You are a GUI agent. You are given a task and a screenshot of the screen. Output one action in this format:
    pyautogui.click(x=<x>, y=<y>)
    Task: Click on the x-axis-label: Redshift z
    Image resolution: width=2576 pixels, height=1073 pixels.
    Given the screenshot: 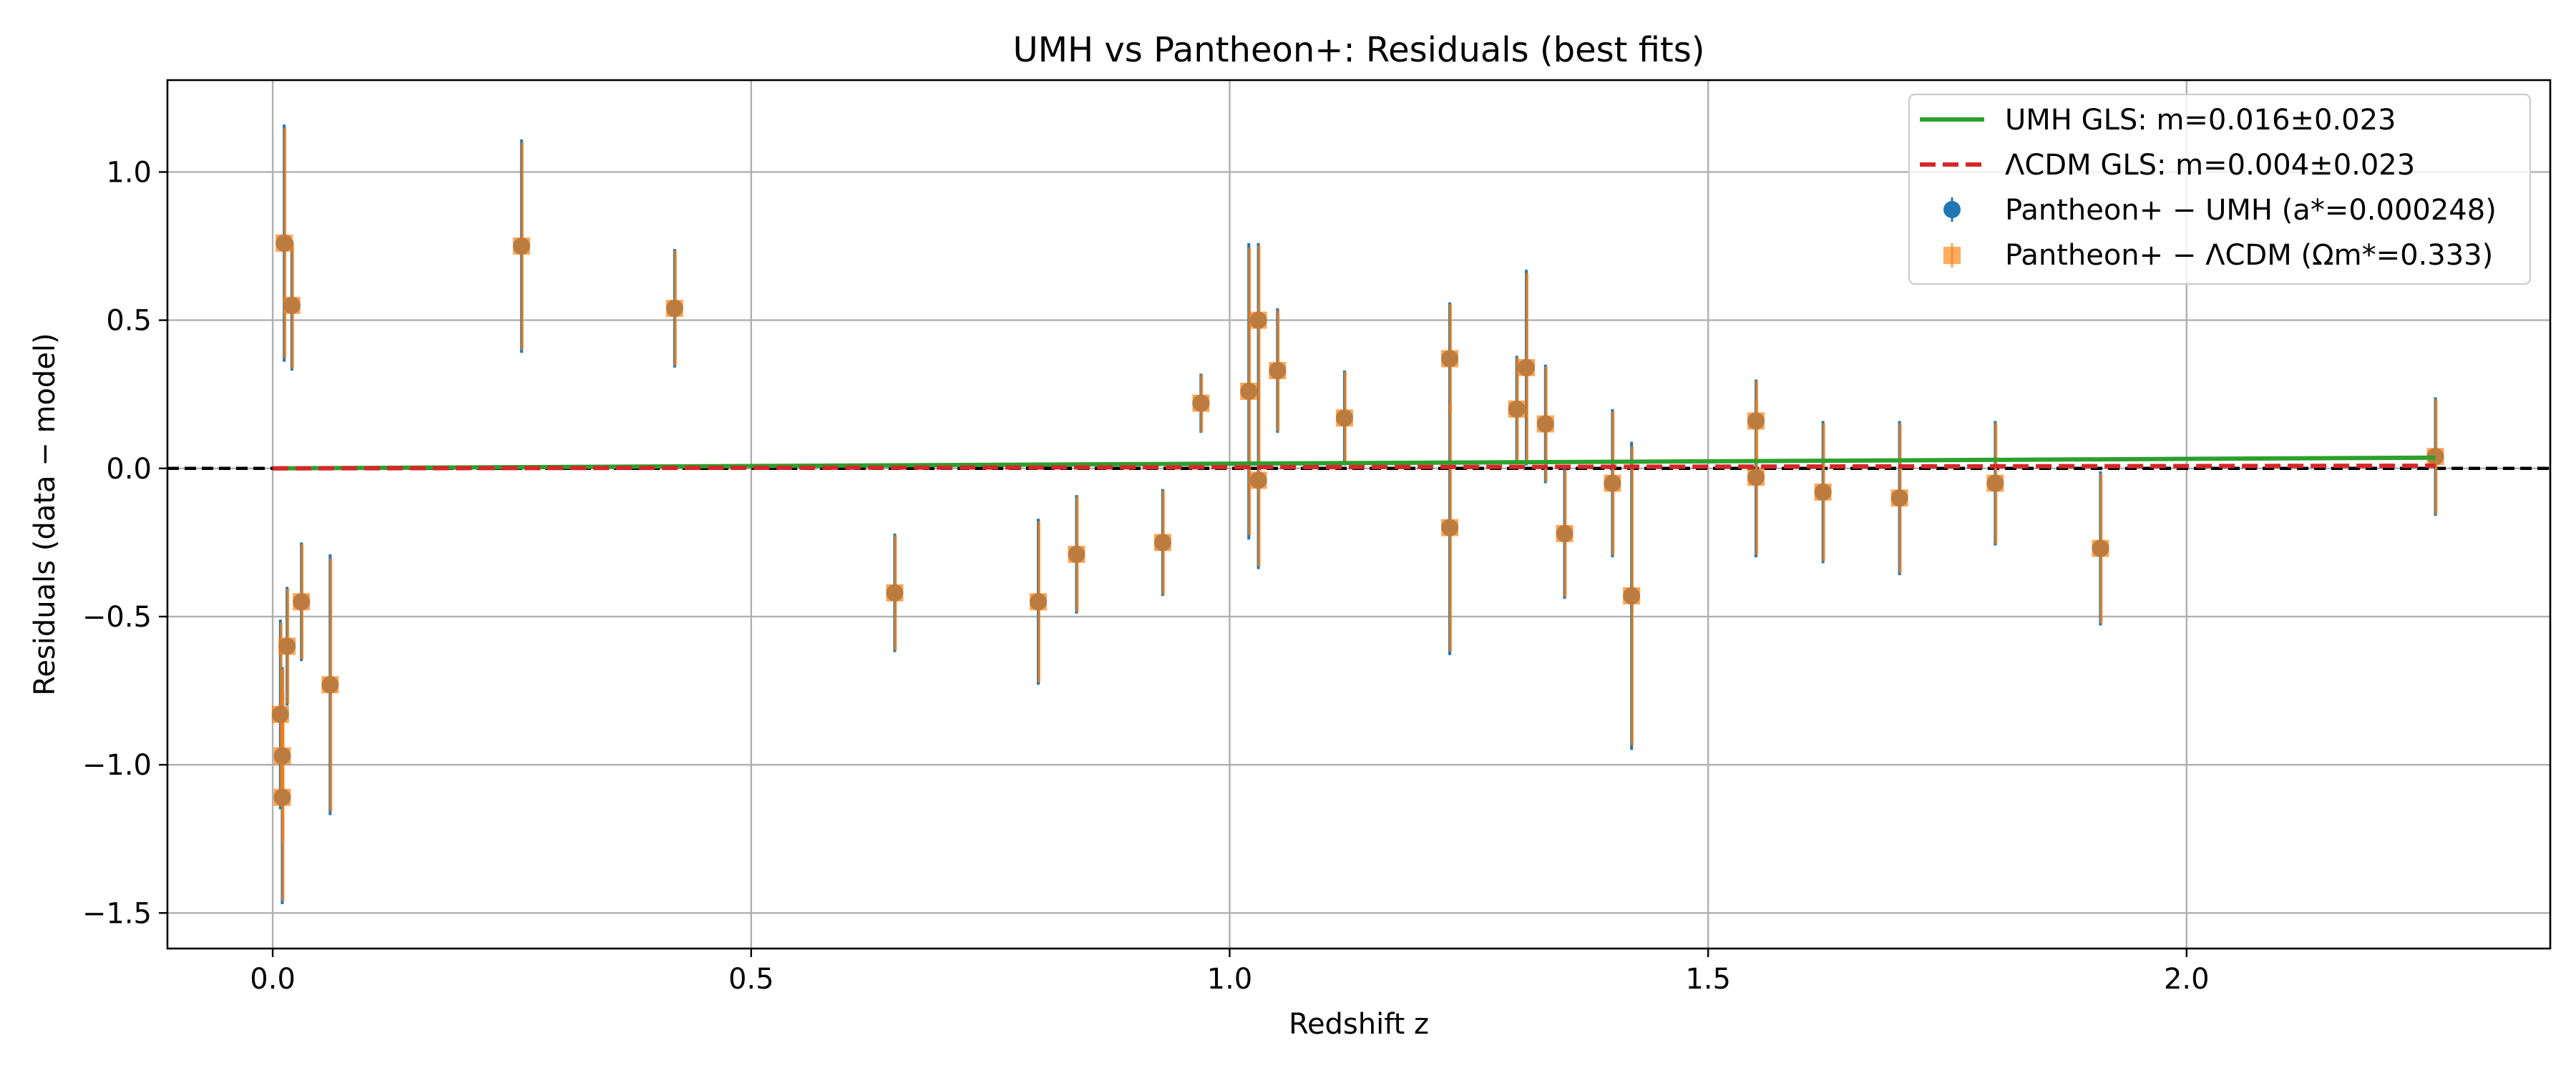 What is the action you would take?
    pyautogui.click(x=1359, y=1024)
    